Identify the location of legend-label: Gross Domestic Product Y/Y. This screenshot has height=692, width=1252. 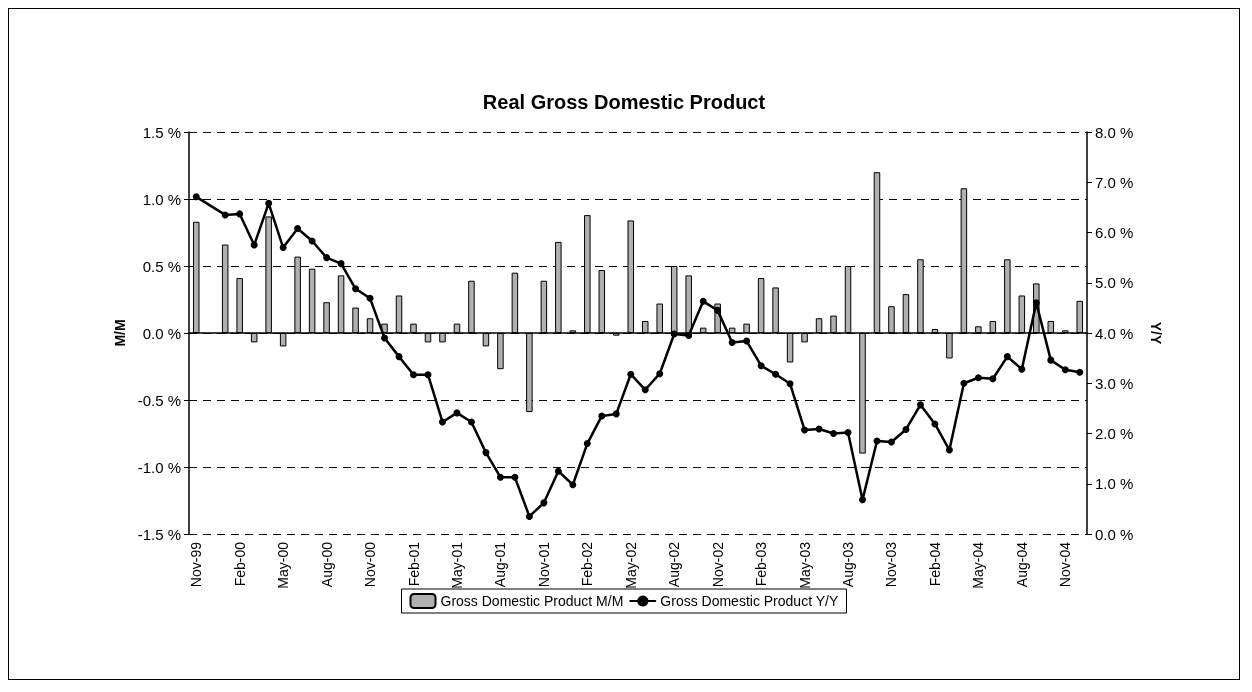
(749, 601).